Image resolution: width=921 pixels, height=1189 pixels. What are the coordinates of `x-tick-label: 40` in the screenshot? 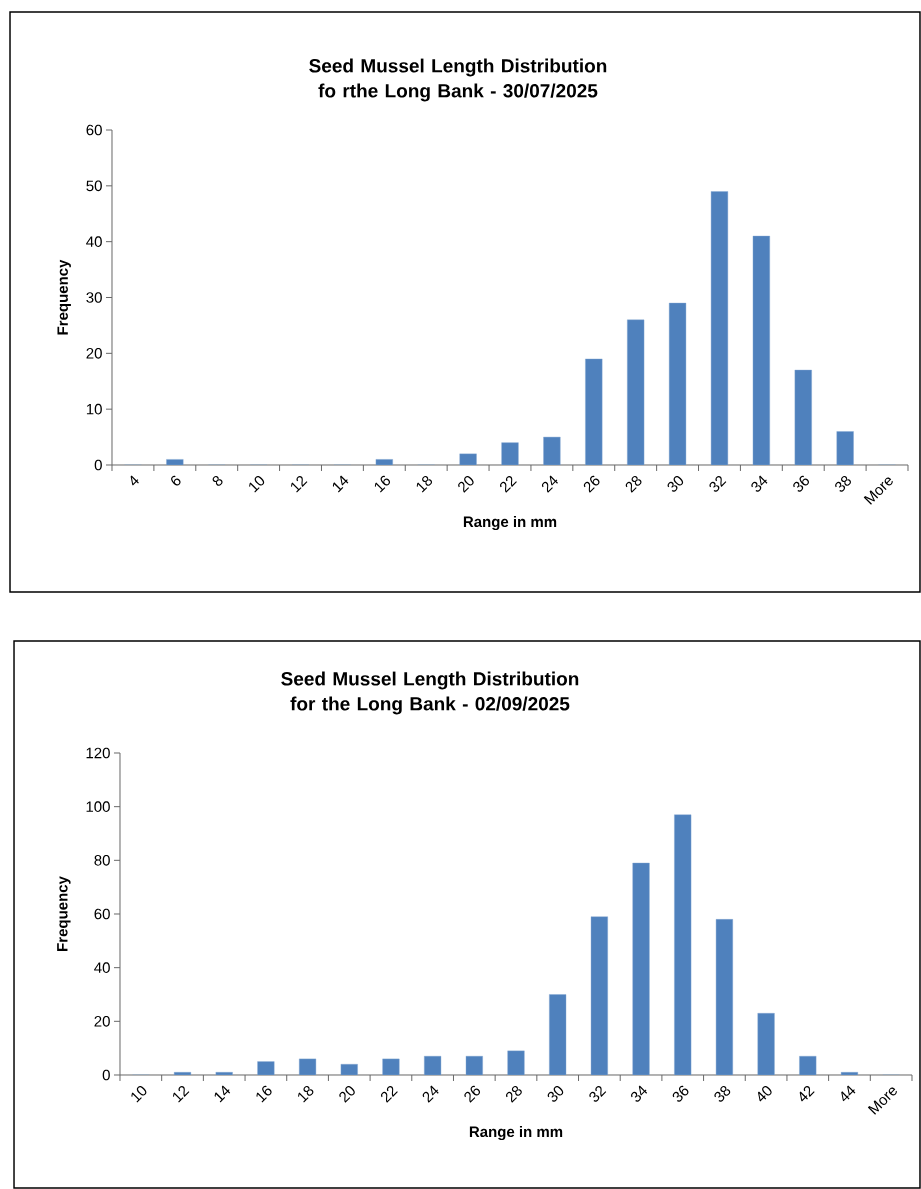 It's located at (764, 1094).